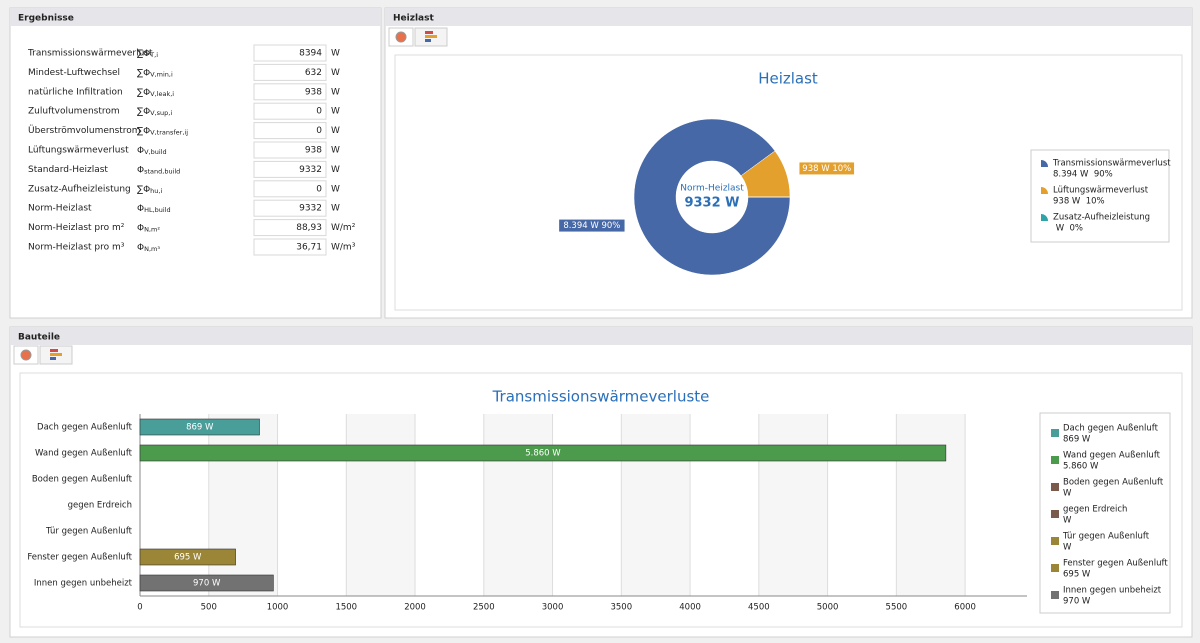  I want to click on legend-label: Innen gegen unbeheizt, so click(1112, 591).